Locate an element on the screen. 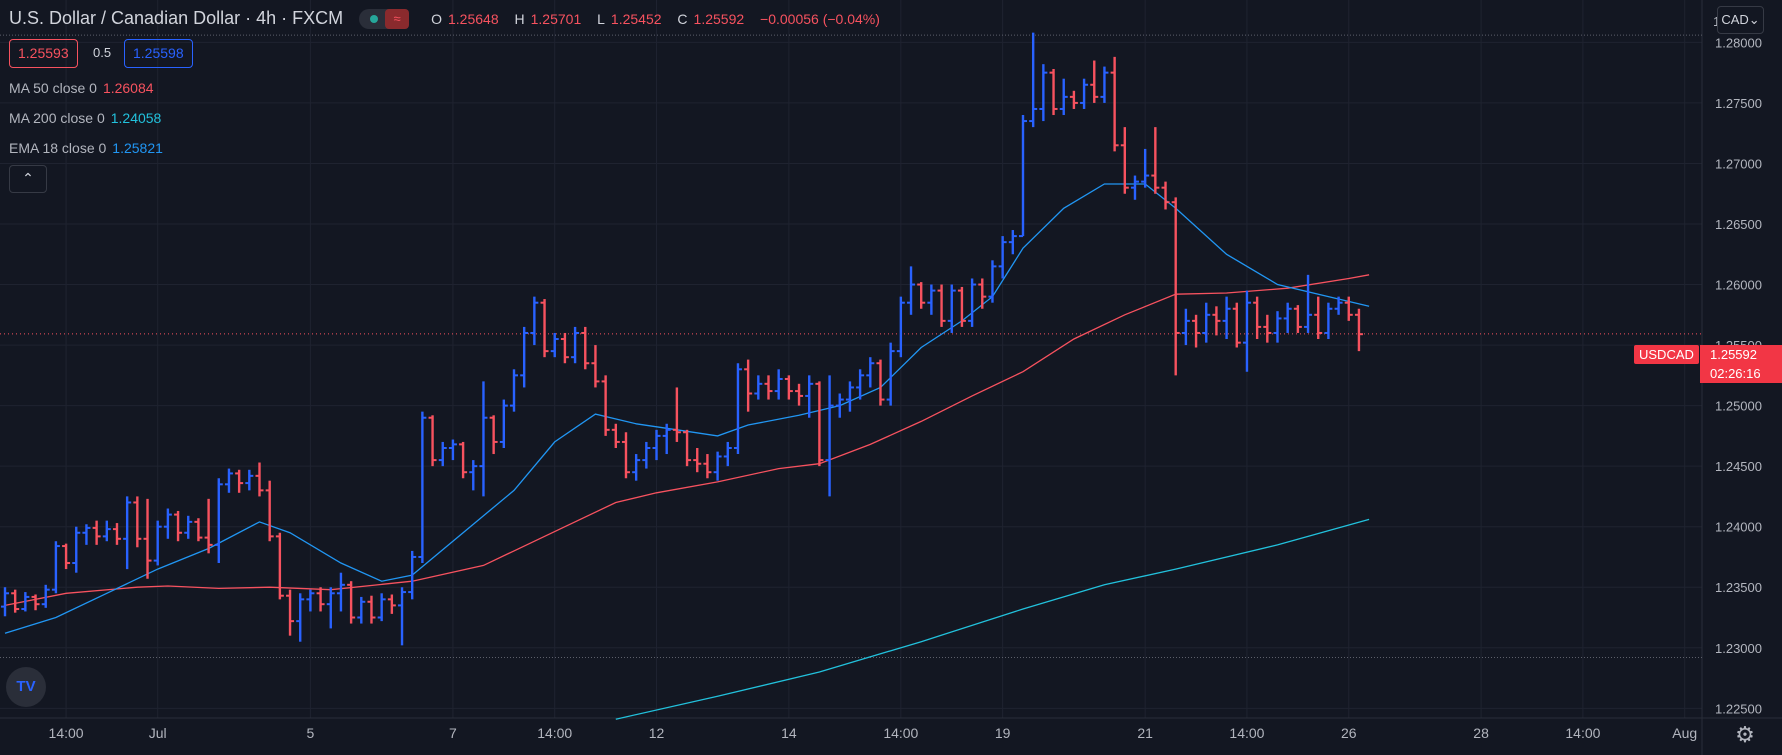 The width and height of the screenshot is (1782, 755). settings-gear-icon: ⚙ is located at coordinates (1745, 734).